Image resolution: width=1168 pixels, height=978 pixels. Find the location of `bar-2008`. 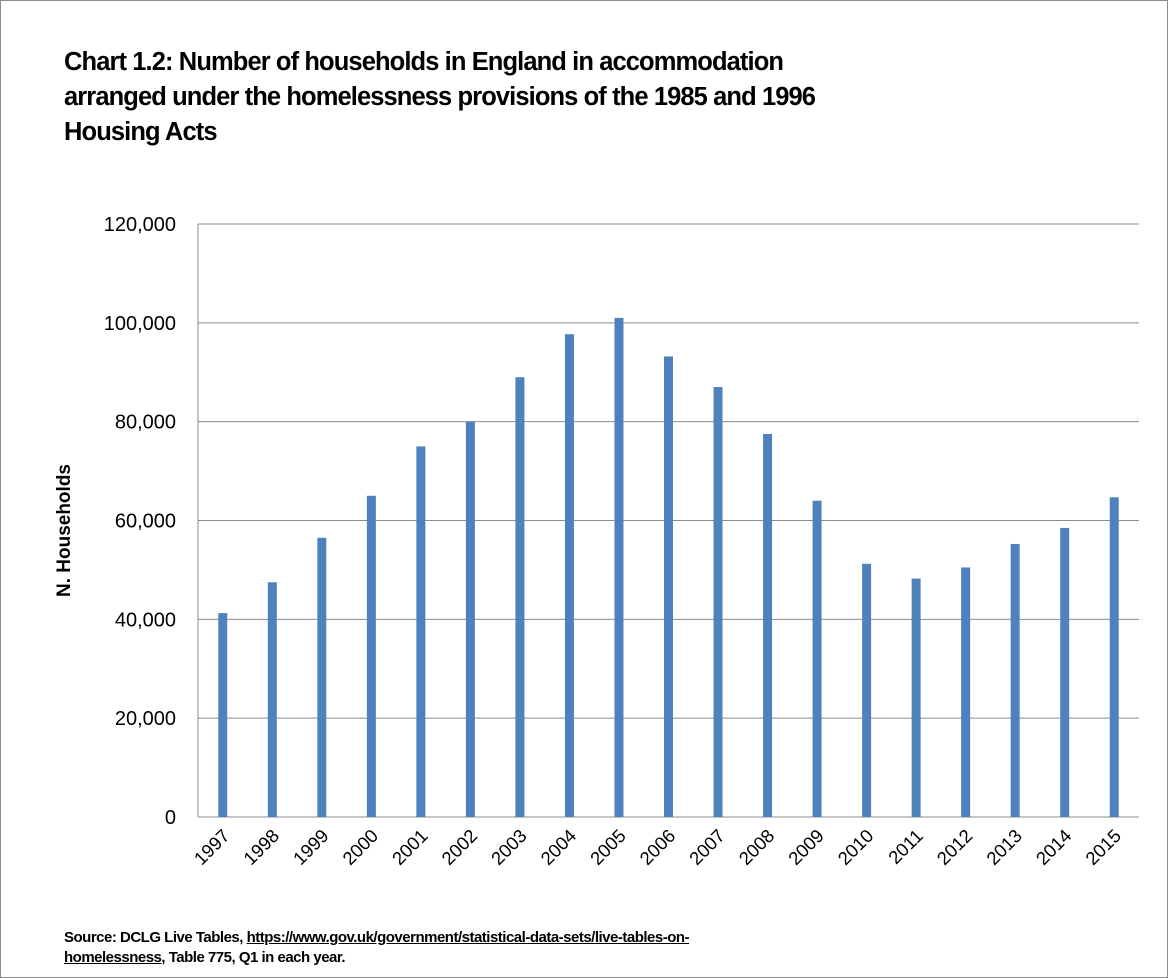

bar-2008 is located at coordinates (768, 625).